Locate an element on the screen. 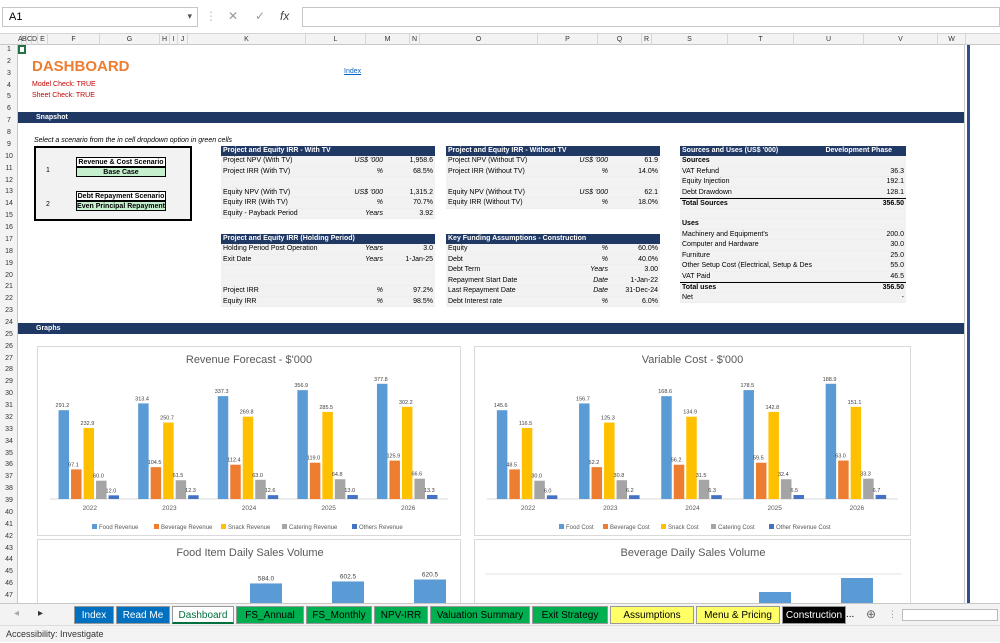 Image resolution: width=1000 pixels, height=643 pixels. column-header: E is located at coordinates (43, 39).